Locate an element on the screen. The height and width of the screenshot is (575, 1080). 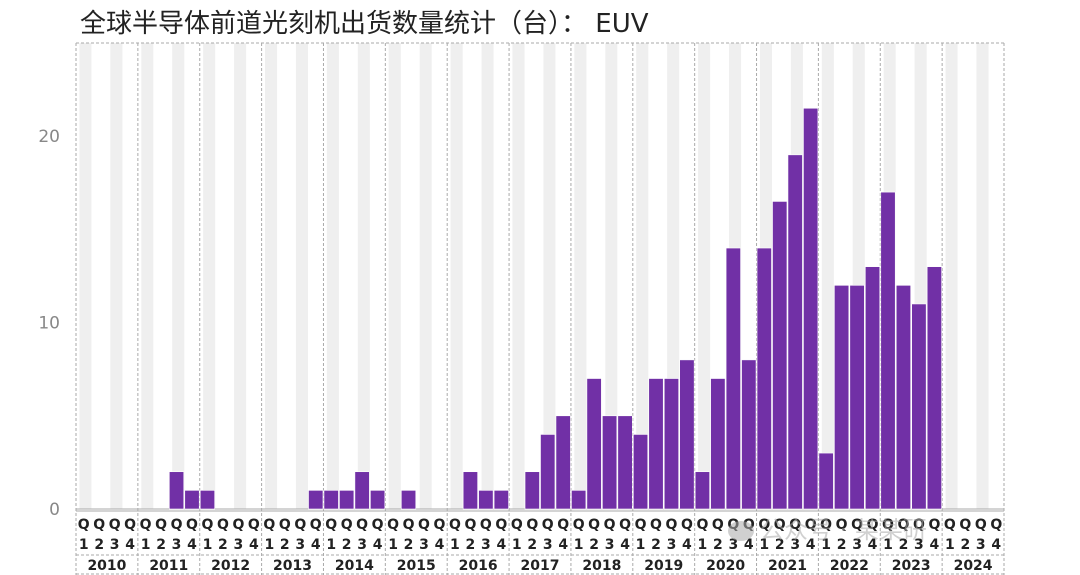
year-label: 2019 is located at coordinates (663, 566).